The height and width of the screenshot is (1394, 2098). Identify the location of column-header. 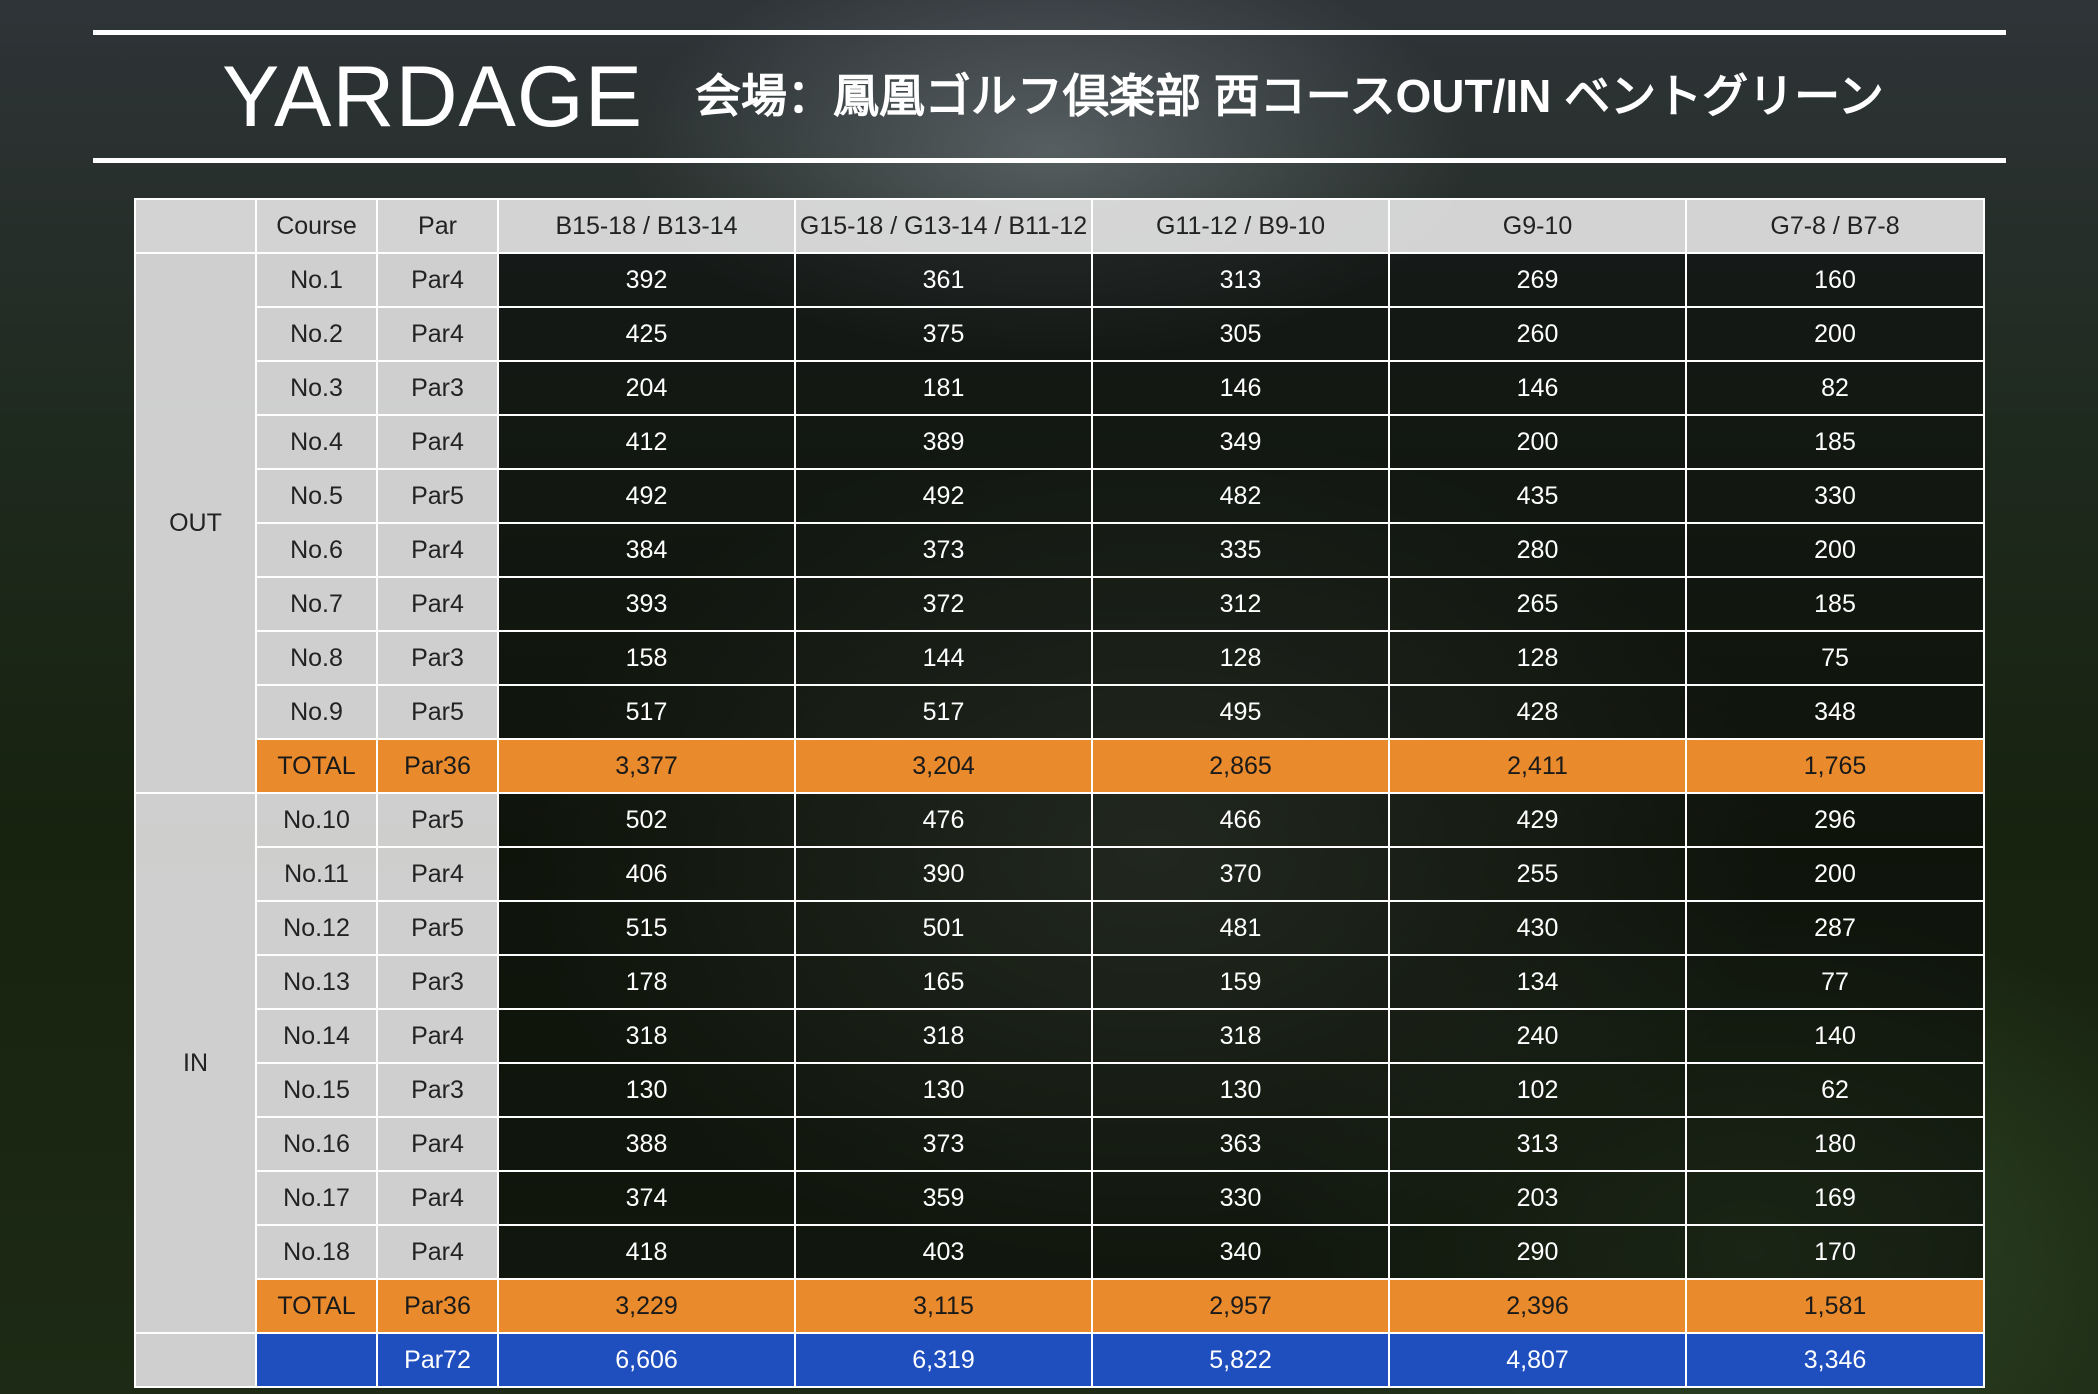
(195, 226).